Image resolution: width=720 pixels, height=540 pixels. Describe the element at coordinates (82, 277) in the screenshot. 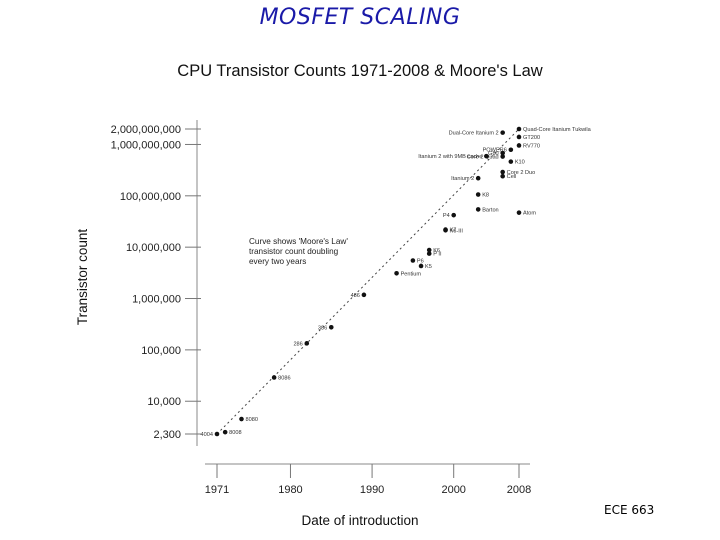

I see `y-axis-label: Transistor count` at that location.